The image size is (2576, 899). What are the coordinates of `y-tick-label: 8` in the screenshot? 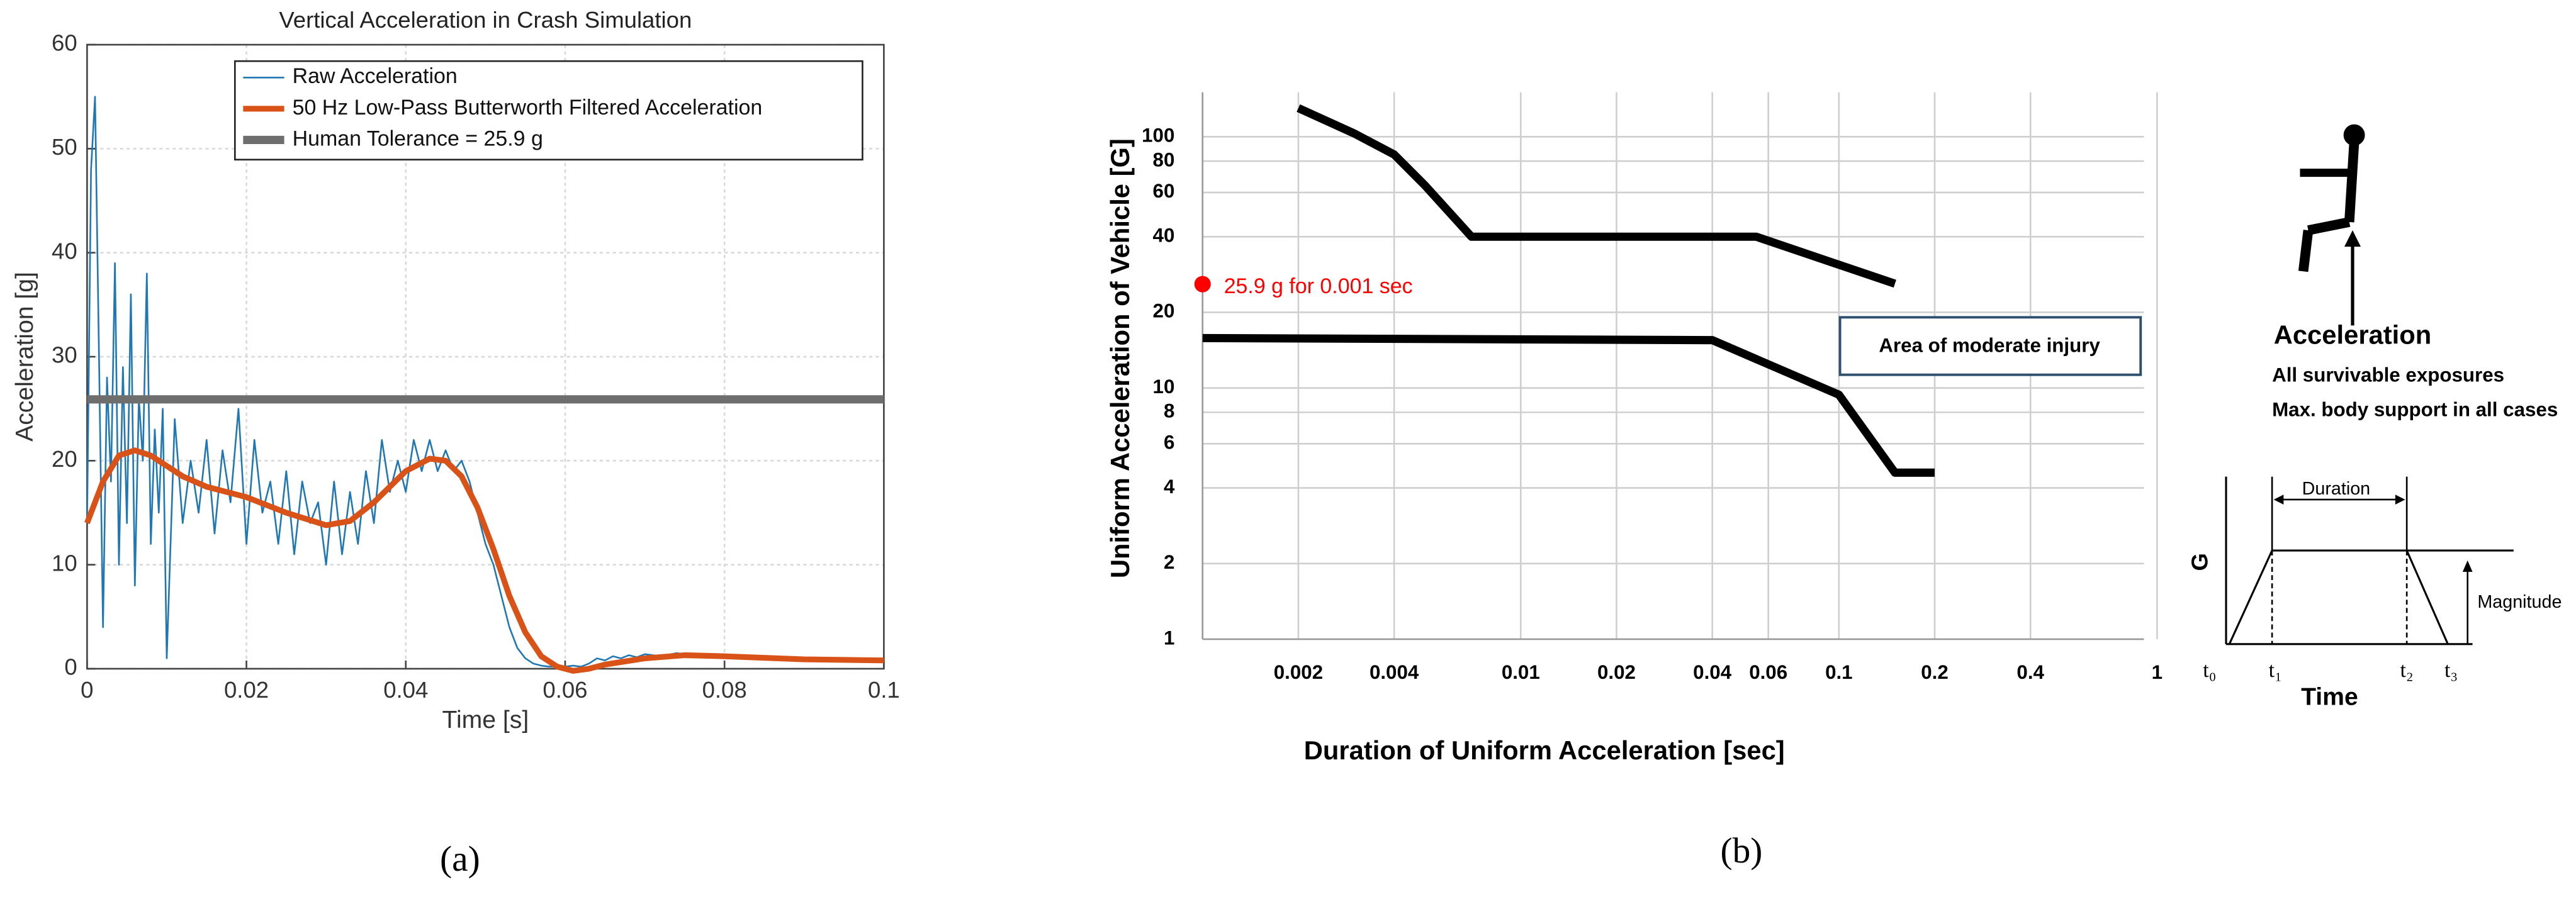 It's located at (1169, 411).